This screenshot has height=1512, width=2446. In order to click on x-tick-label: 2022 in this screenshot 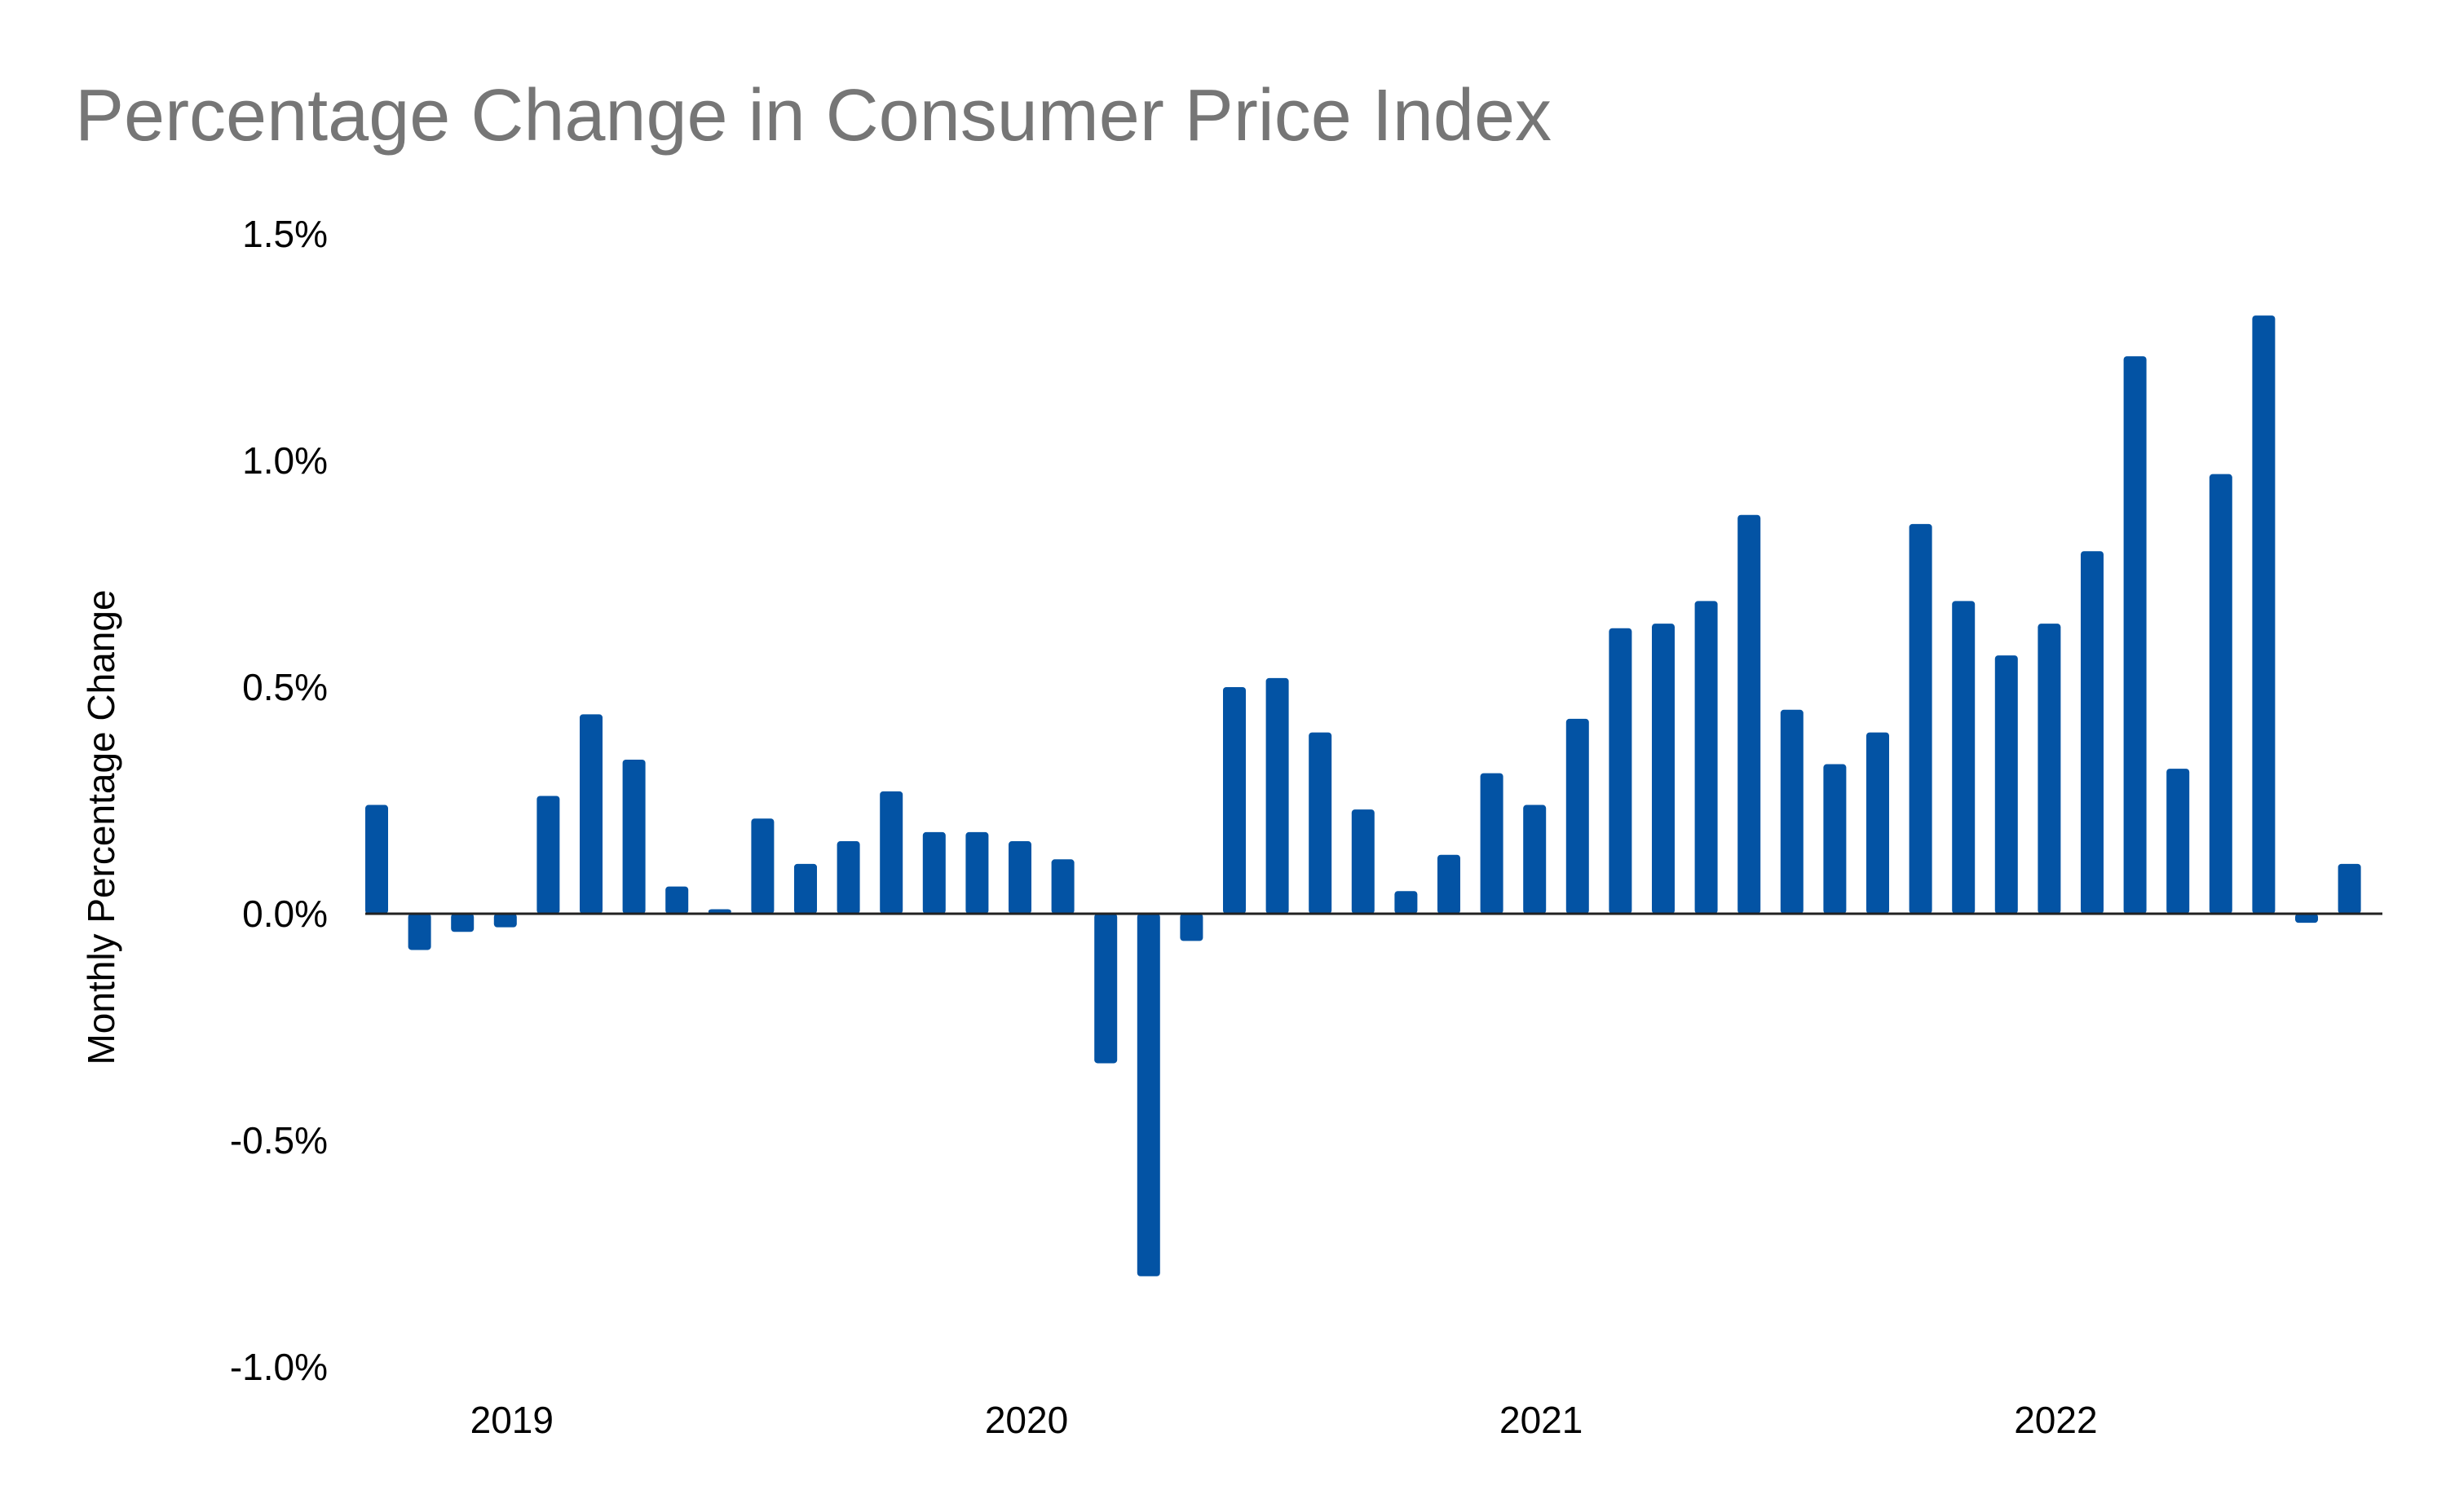, I will do `click(2055, 1420)`.